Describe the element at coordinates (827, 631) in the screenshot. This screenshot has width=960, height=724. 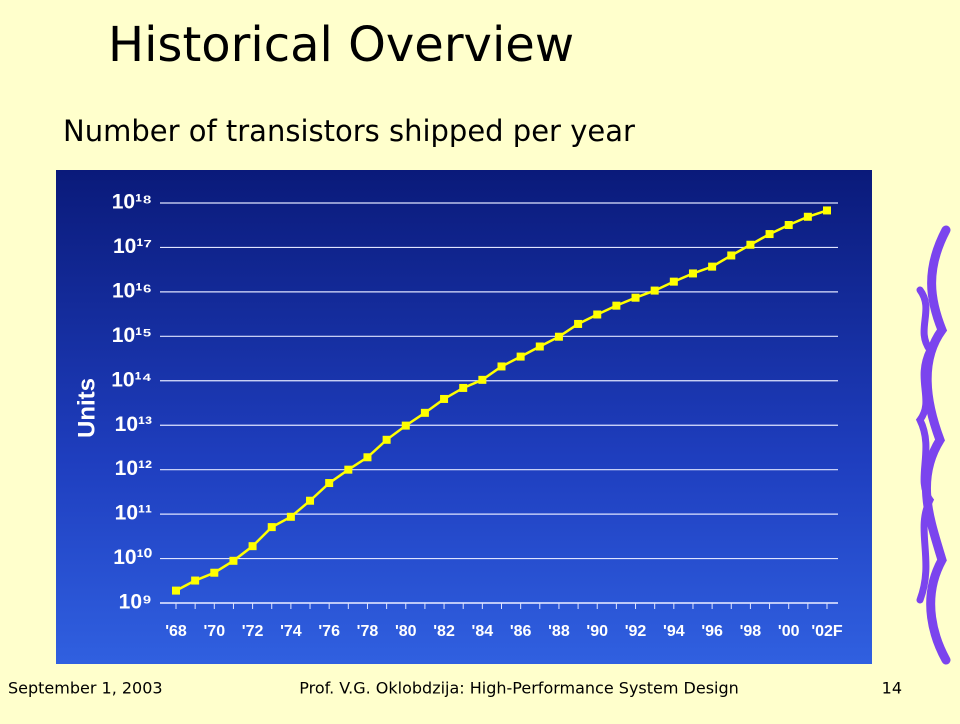
I see `x-tick-label: '02F` at that location.